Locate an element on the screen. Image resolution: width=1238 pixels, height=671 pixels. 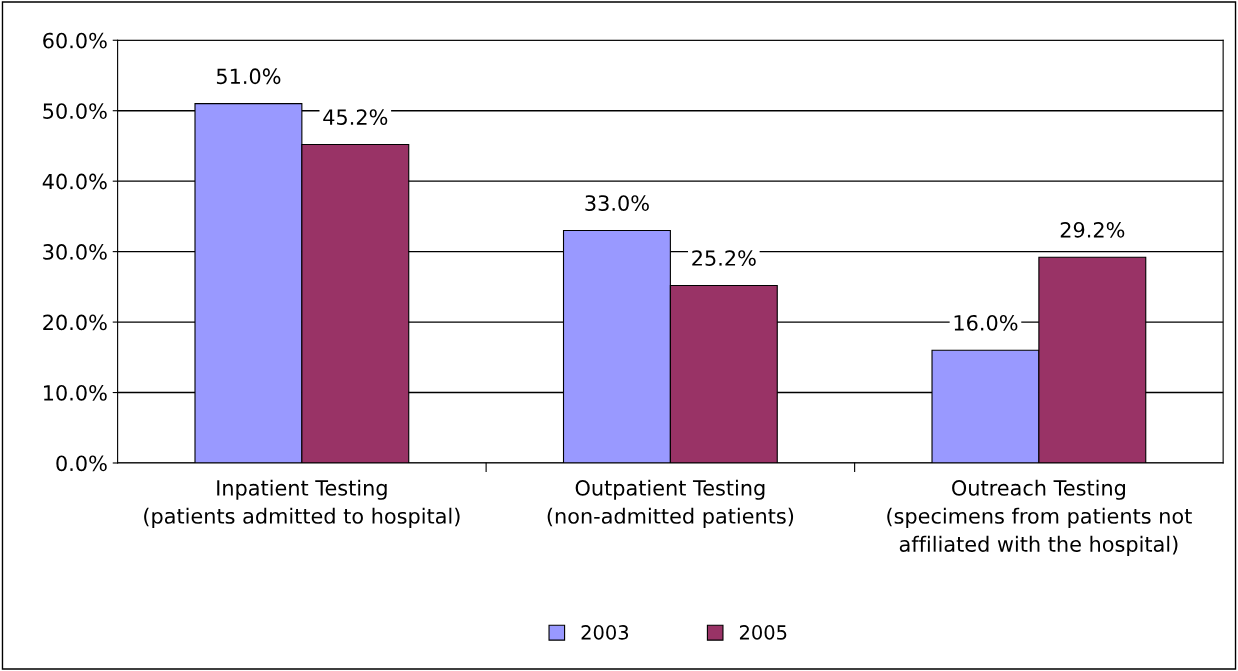
data-label: 16.0% is located at coordinates (986, 322).